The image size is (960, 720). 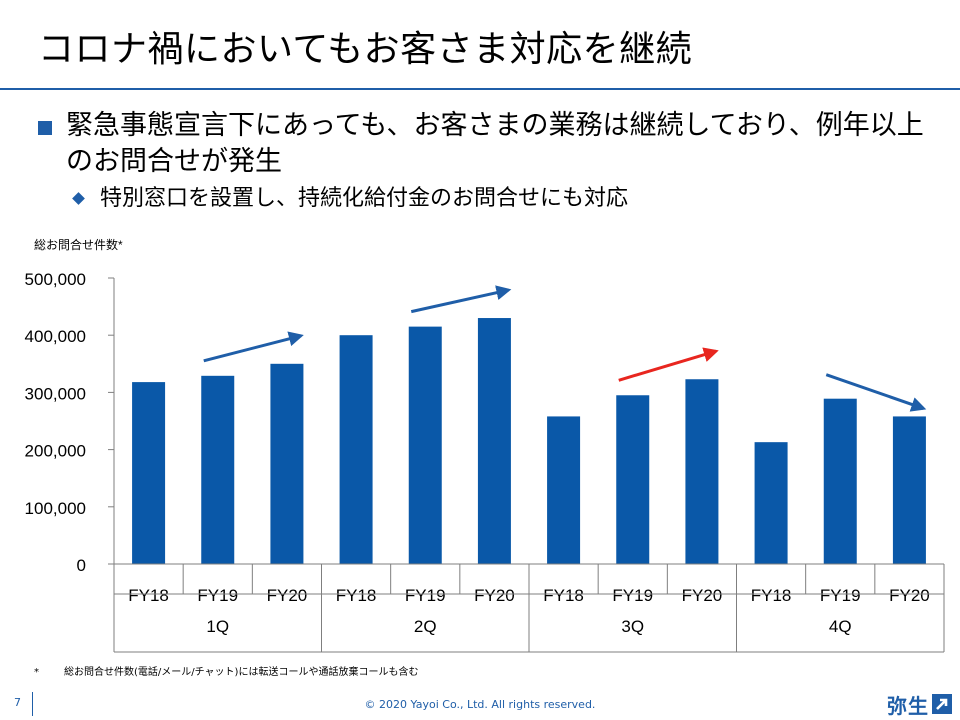 What do you see at coordinates (632, 626) in the screenshot?
I see `x-group-label: 3Q` at bounding box center [632, 626].